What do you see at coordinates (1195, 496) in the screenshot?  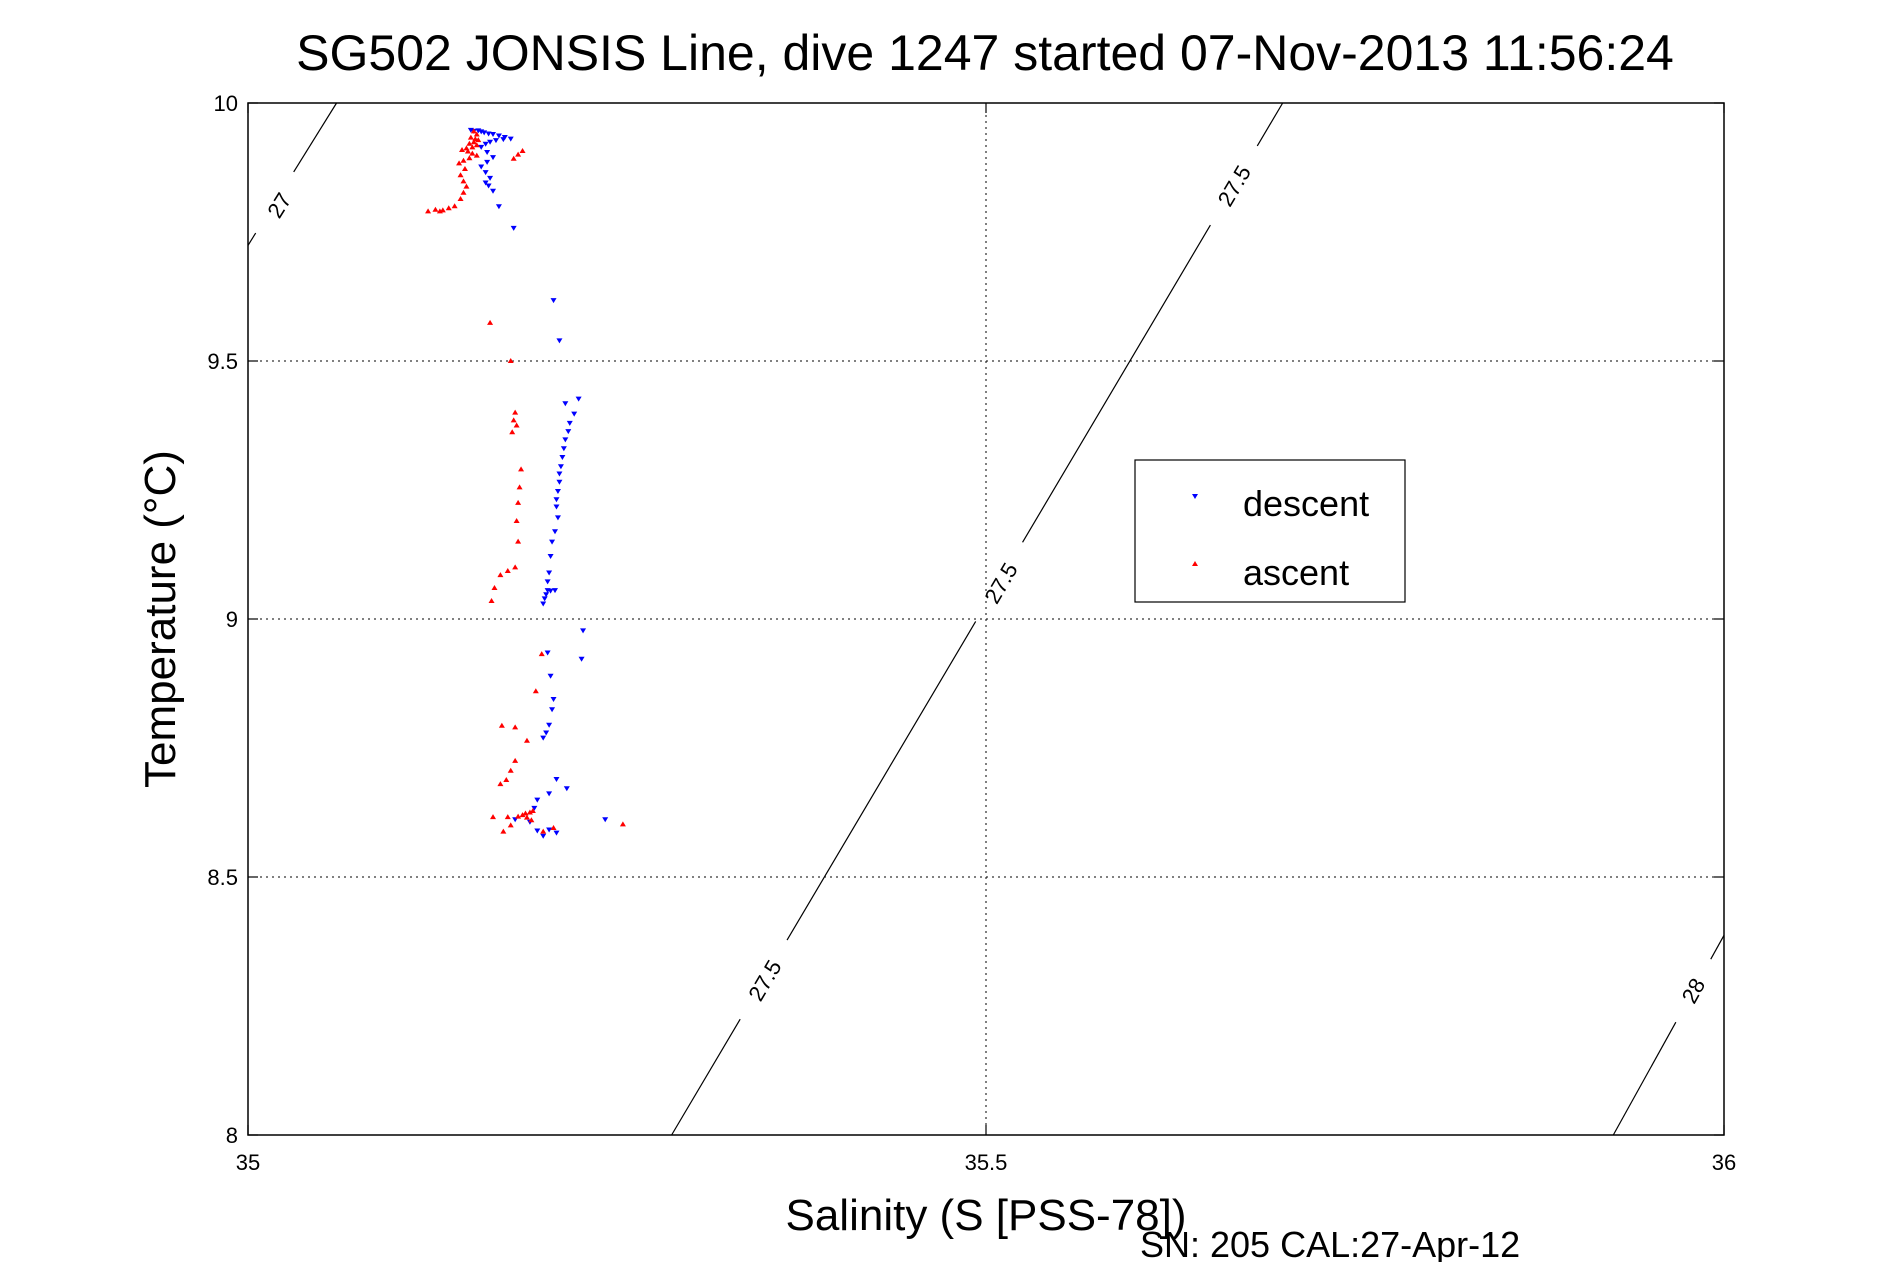 I see `legend-marker-descent` at bounding box center [1195, 496].